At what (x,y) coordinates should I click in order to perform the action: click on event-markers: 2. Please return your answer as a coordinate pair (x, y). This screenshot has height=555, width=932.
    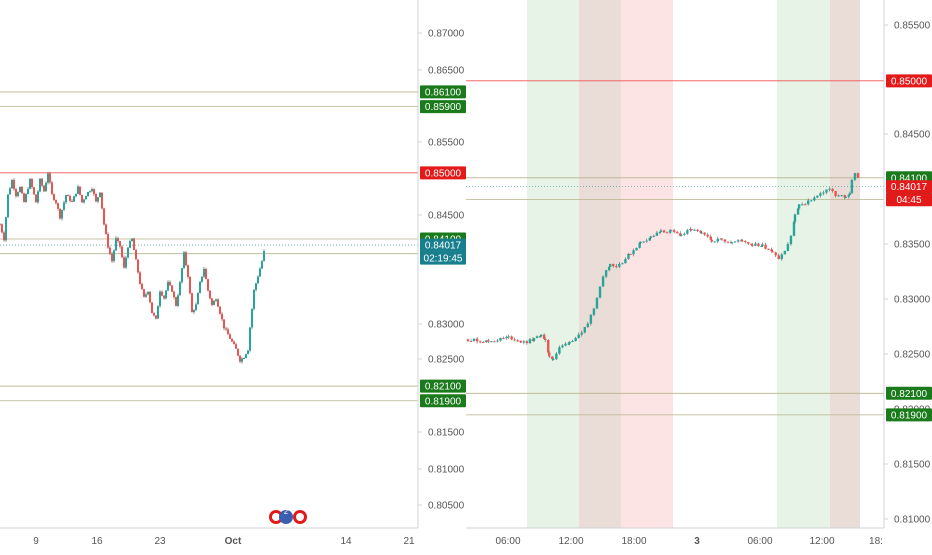
    Looking at the image, I should click on (288, 515).